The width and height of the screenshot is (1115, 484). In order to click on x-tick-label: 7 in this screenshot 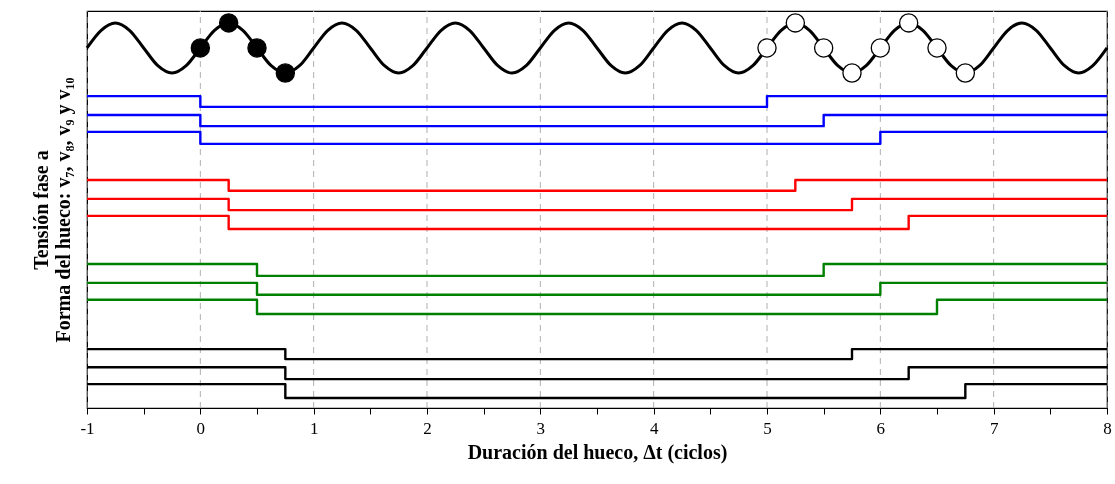, I will do `click(994, 428)`.